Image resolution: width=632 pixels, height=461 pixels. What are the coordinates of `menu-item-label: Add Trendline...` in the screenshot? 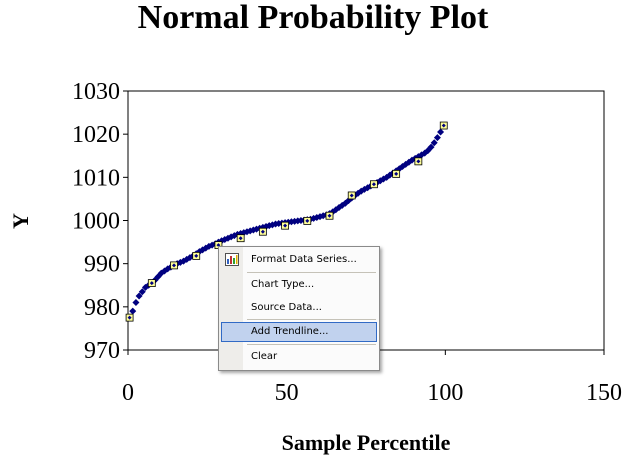 It's located at (290, 331).